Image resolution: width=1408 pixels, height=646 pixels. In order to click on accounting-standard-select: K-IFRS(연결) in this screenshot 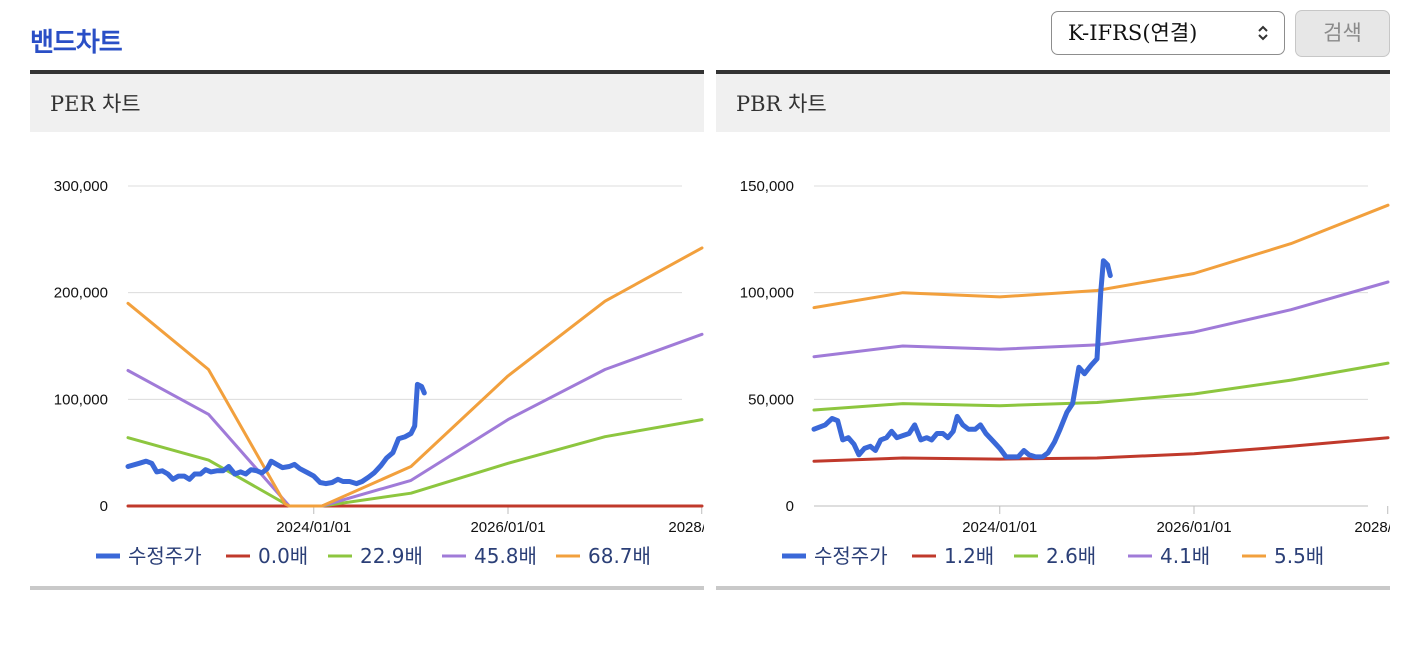, I will do `click(1168, 33)`.